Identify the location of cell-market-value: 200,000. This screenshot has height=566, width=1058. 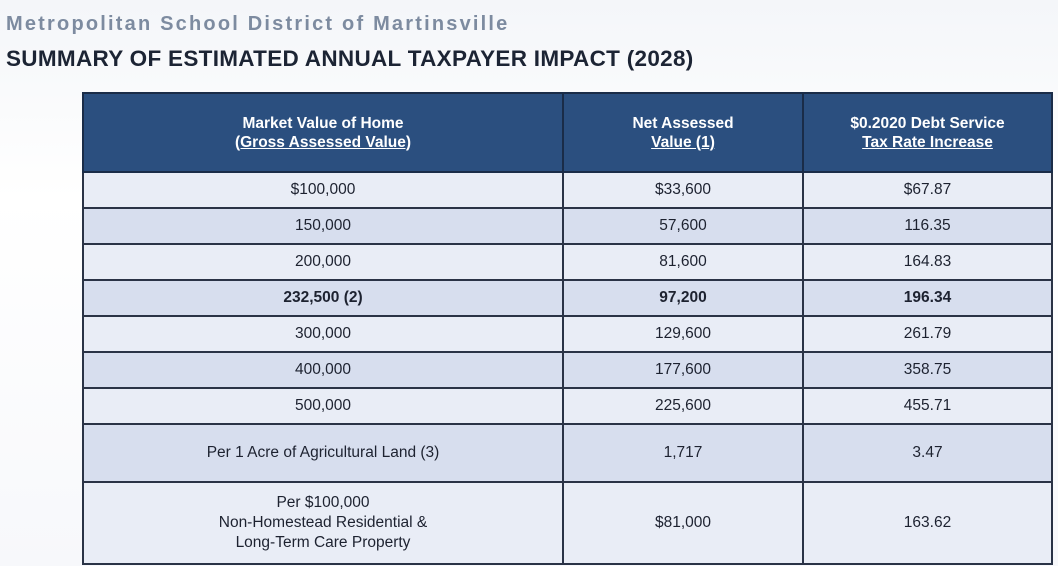
(323, 262).